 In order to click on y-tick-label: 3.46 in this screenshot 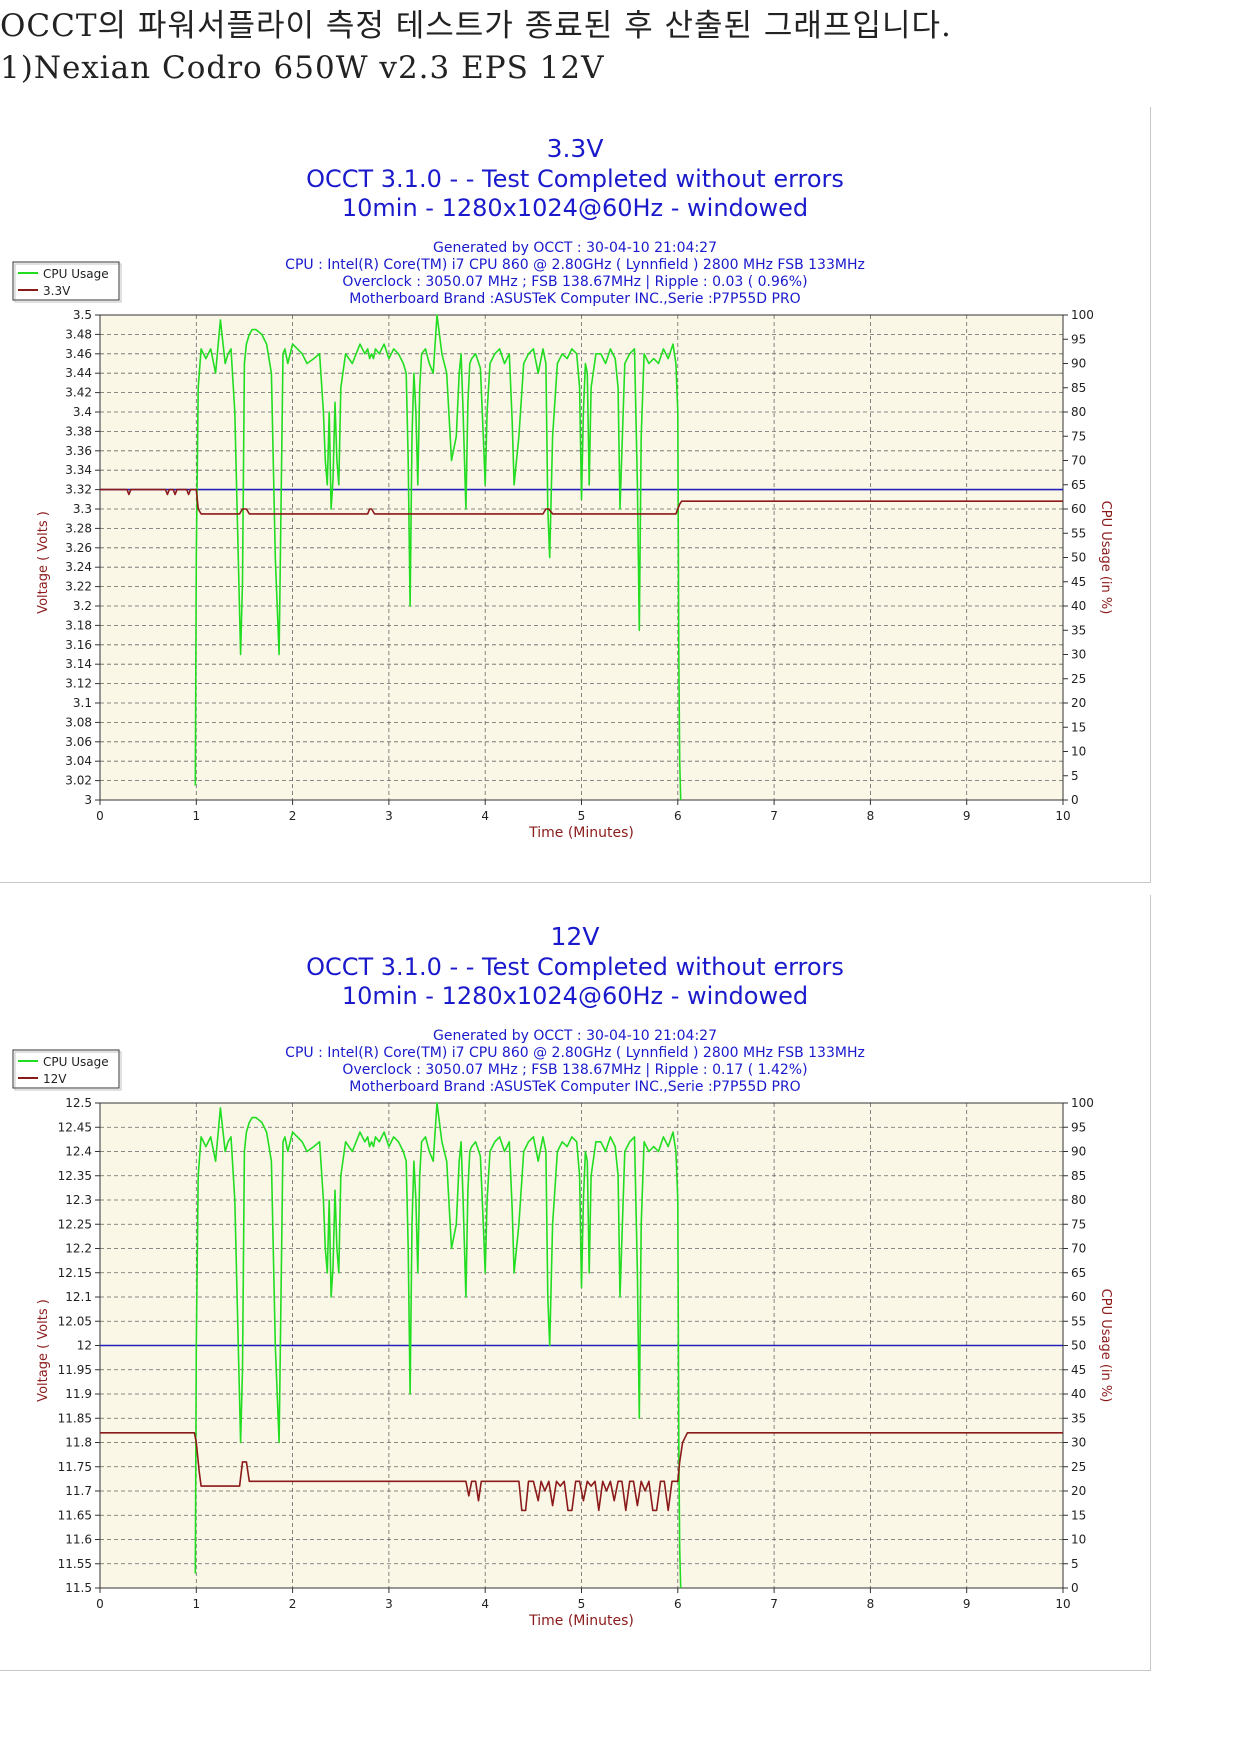, I will do `click(78, 354)`.